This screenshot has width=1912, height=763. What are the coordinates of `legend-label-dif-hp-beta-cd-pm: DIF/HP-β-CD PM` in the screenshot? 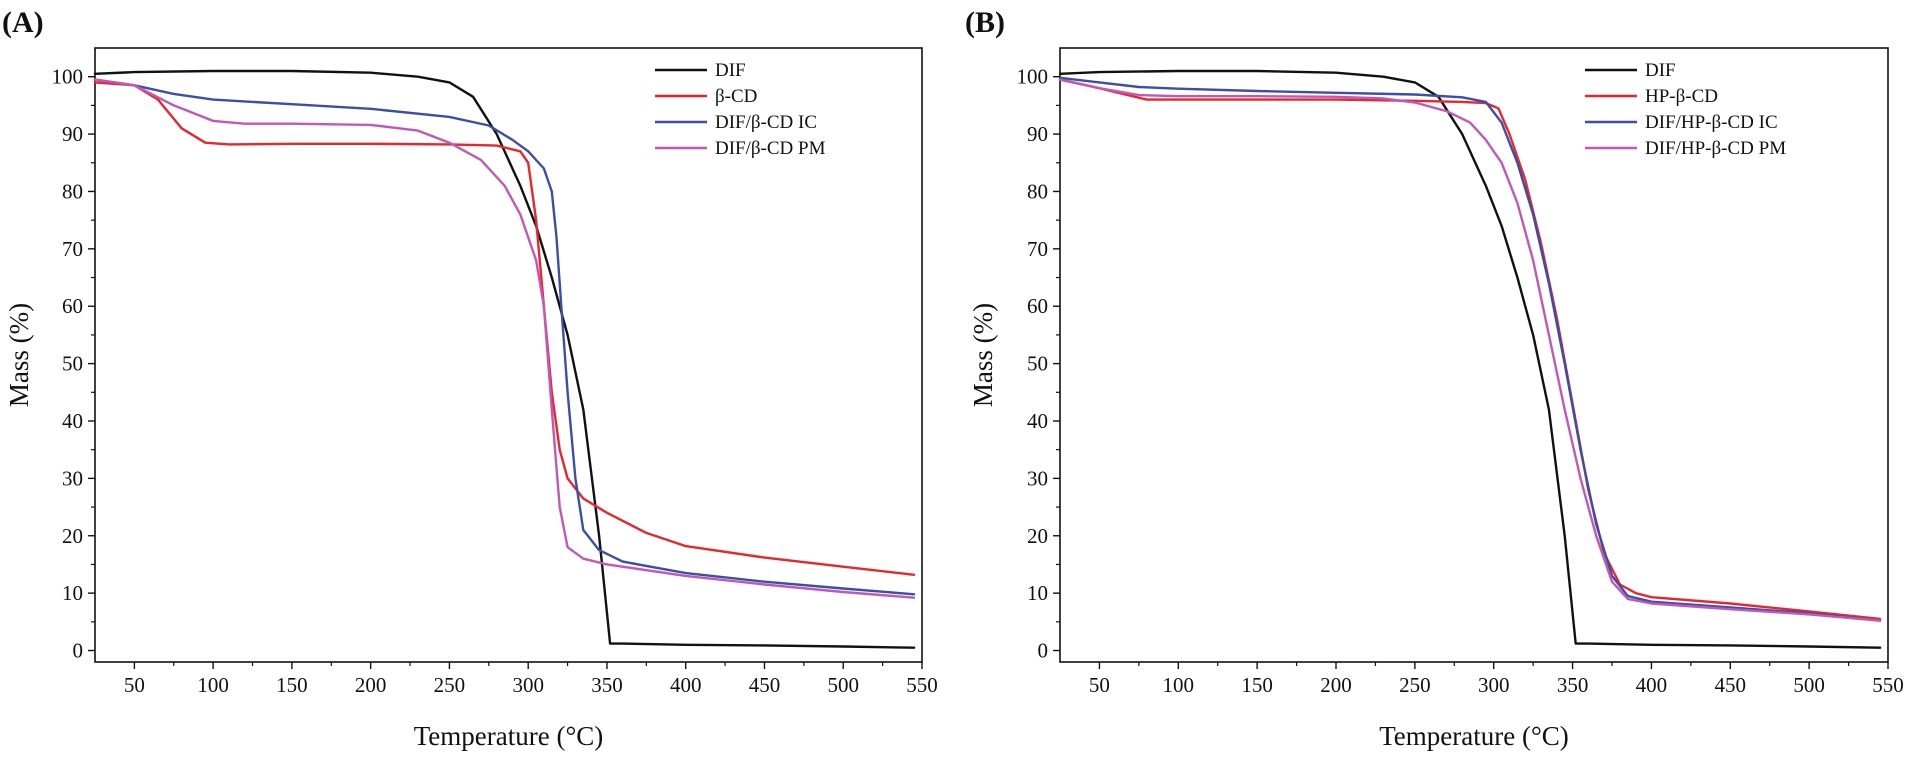 It's located at (1715, 148).